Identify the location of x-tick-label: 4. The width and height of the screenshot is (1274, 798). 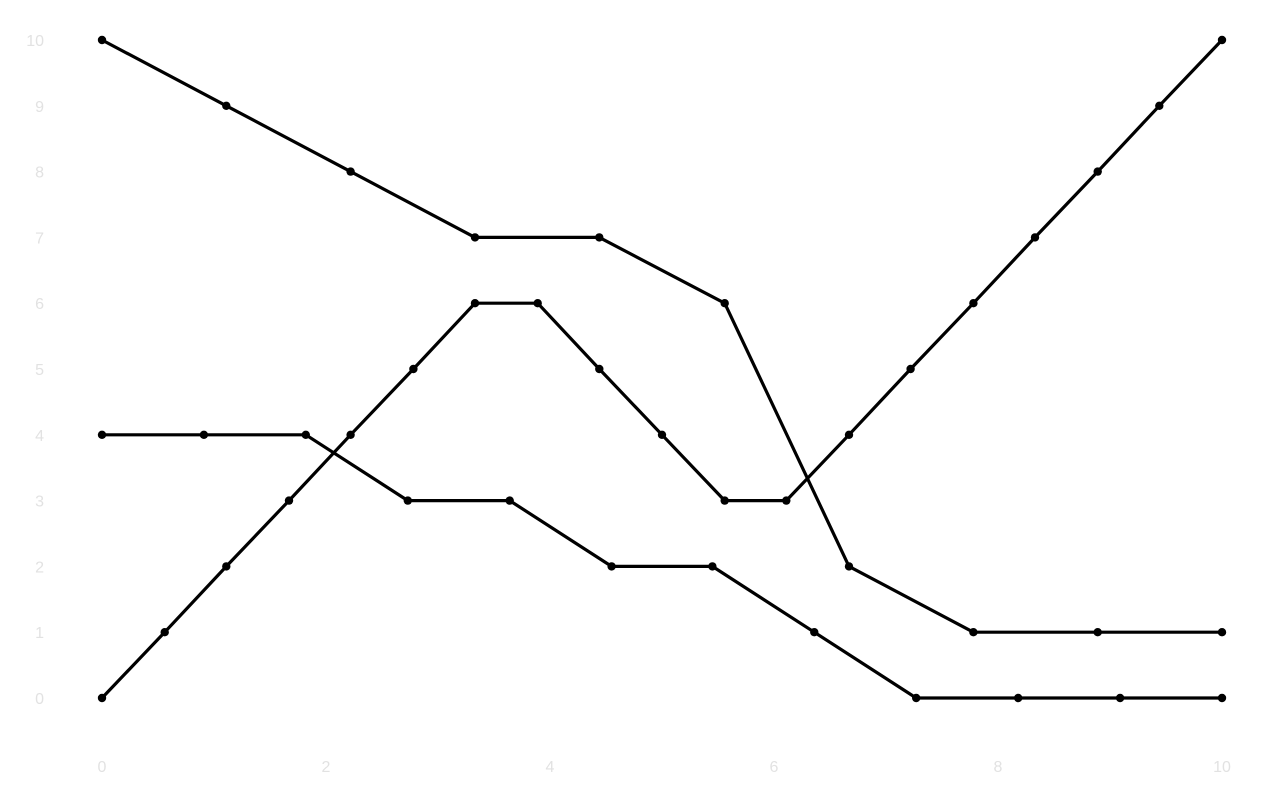
(550, 767).